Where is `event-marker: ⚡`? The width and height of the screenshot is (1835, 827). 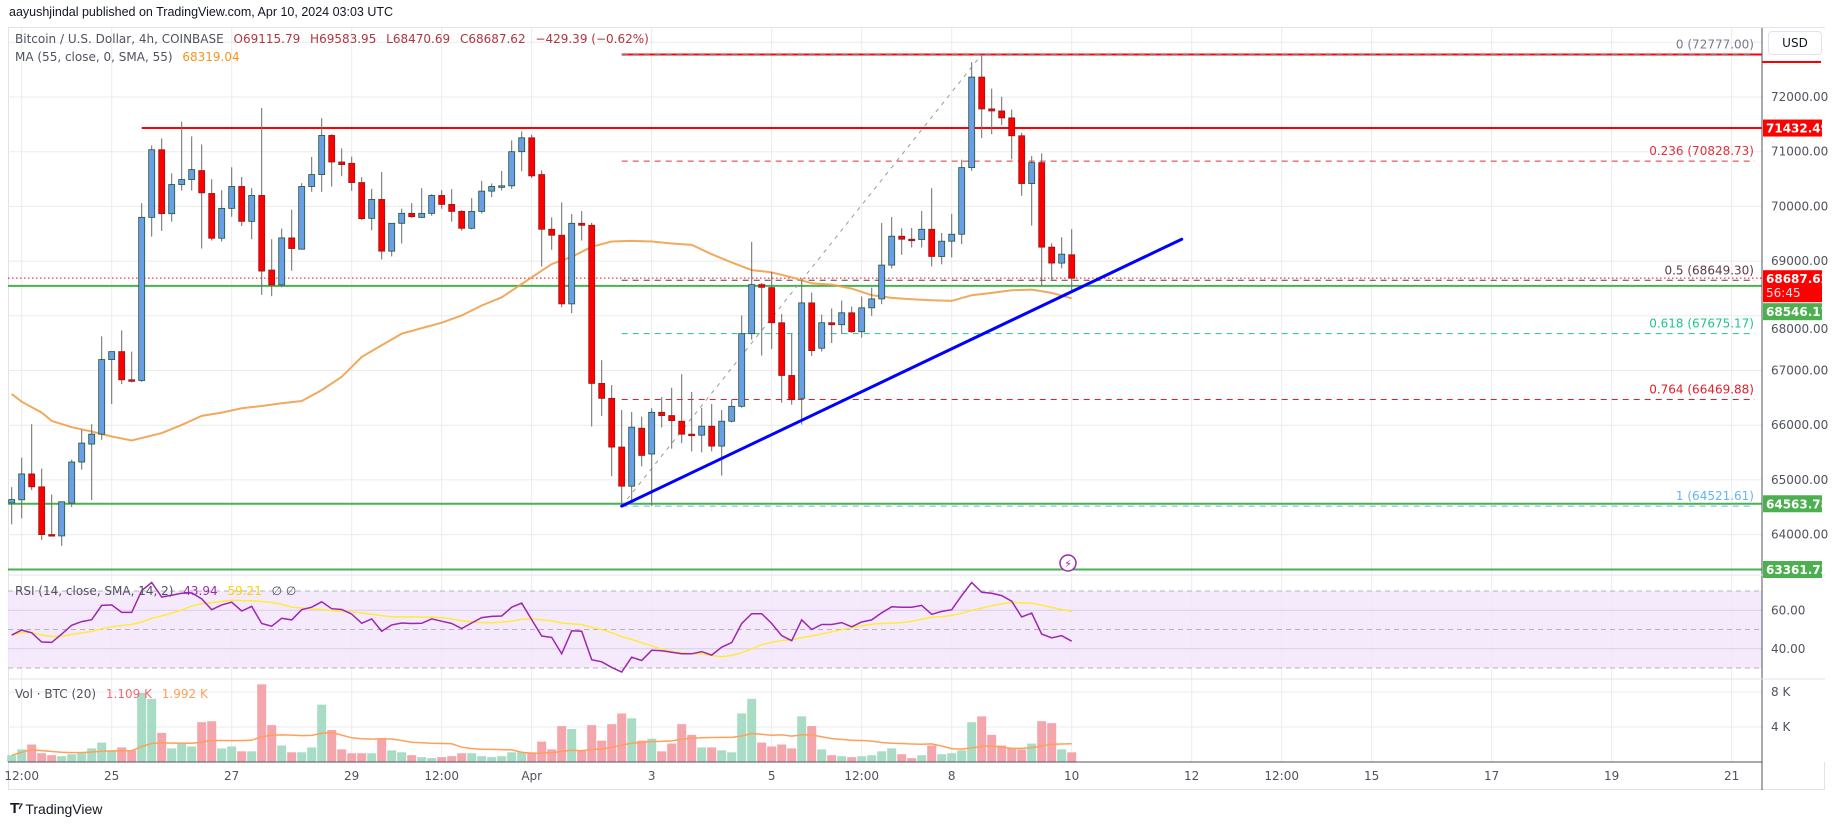 event-marker: ⚡ is located at coordinates (1068, 563).